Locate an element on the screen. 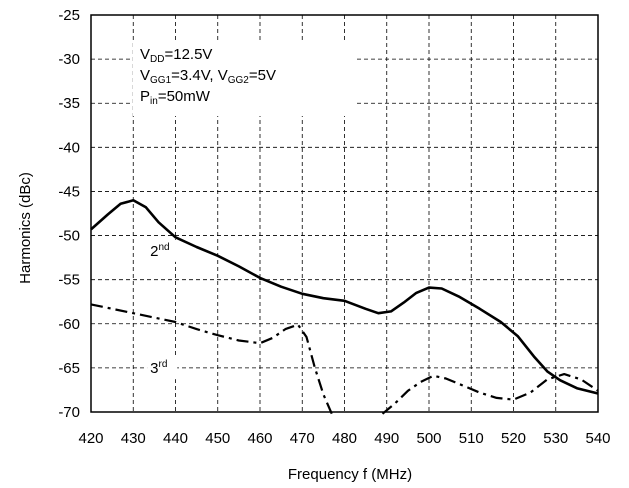  series-line-3rd is located at coordinates (211, 359).